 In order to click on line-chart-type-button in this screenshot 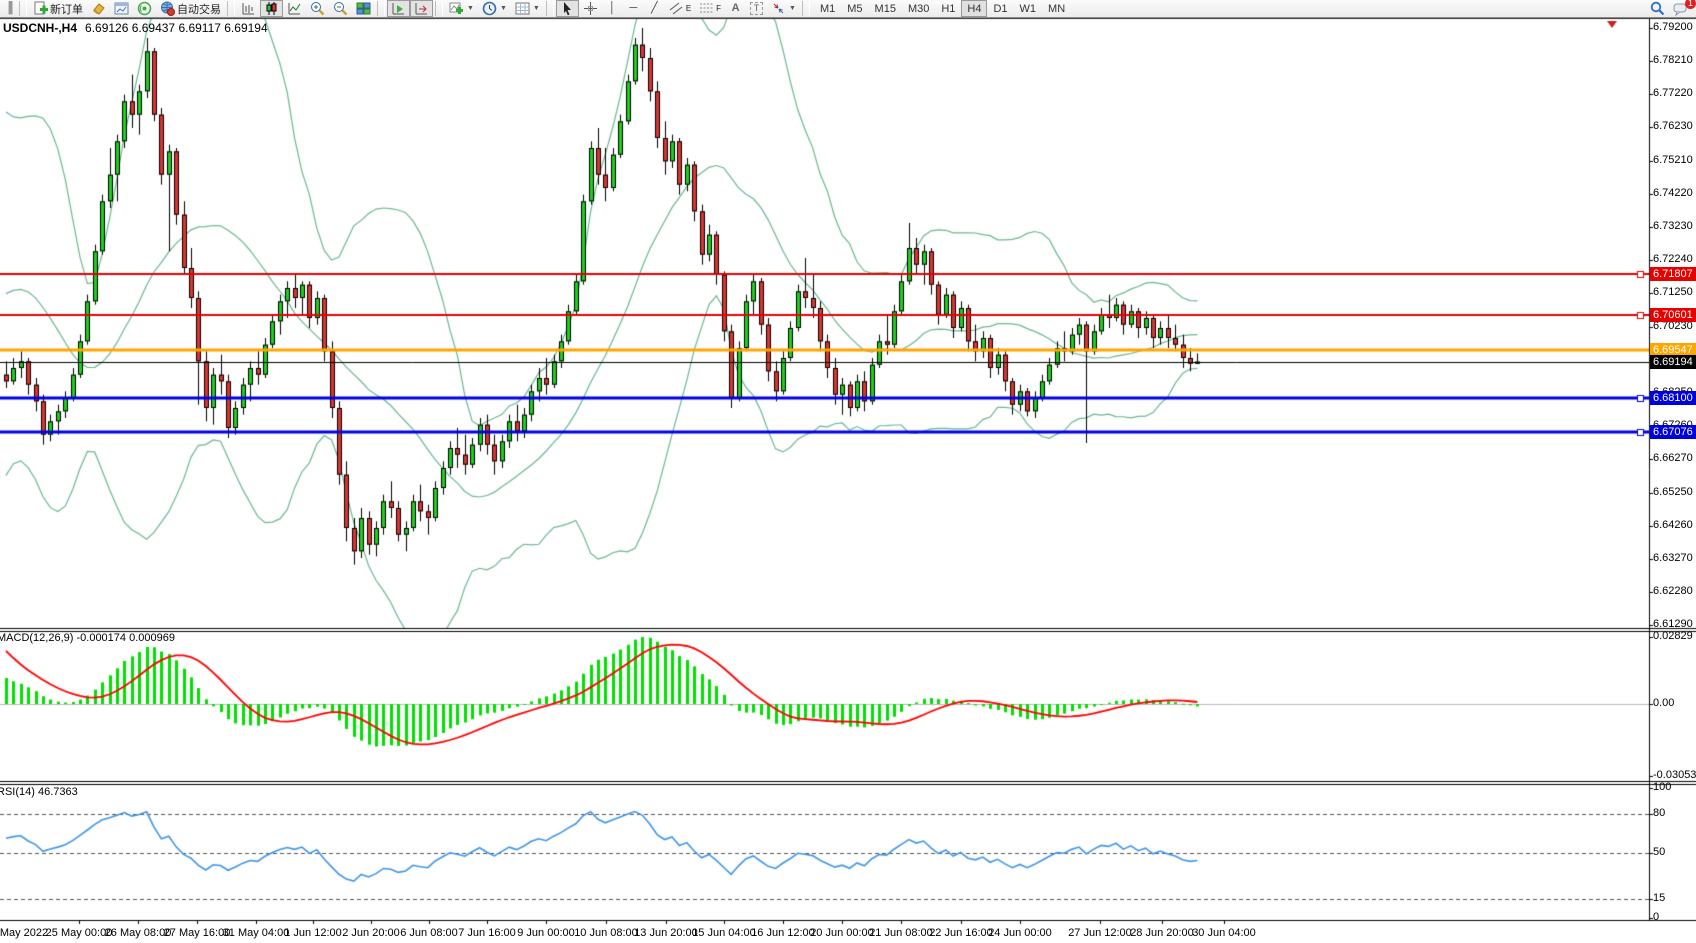, I will do `click(294, 8)`.